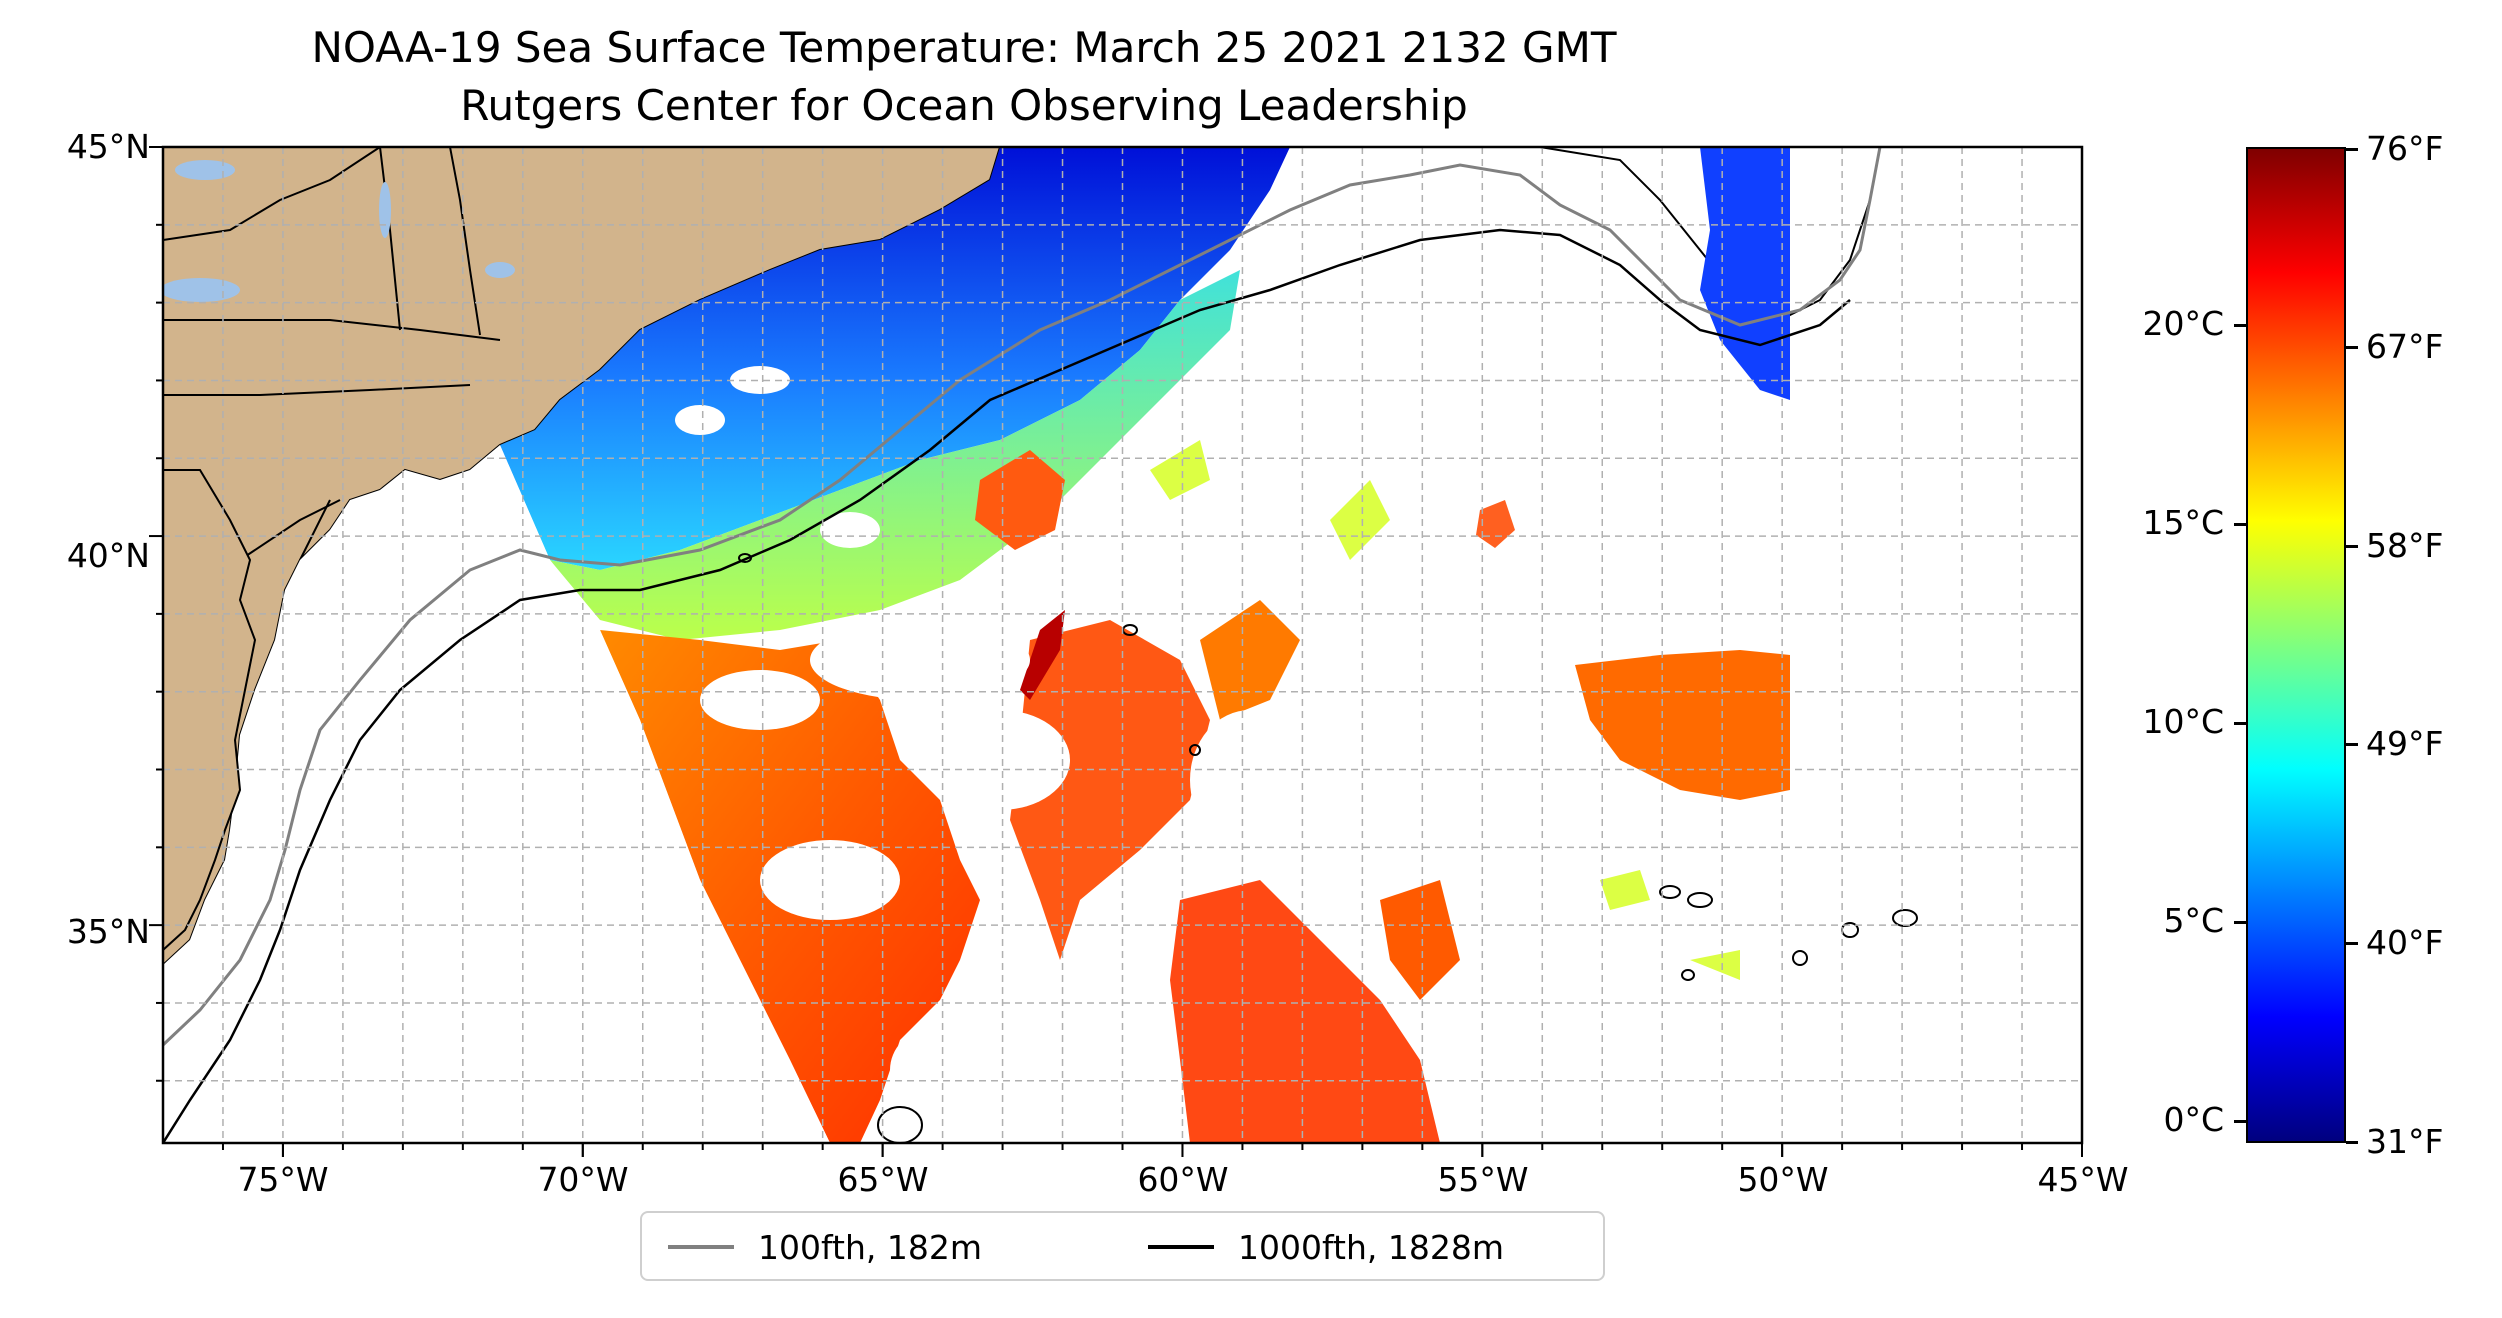 This screenshot has width=2502, height=1318. What do you see at coordinates (2352, 1142) in the screenshot?
I see `cb-mark-31f` at bounding box center [2352, 1142].